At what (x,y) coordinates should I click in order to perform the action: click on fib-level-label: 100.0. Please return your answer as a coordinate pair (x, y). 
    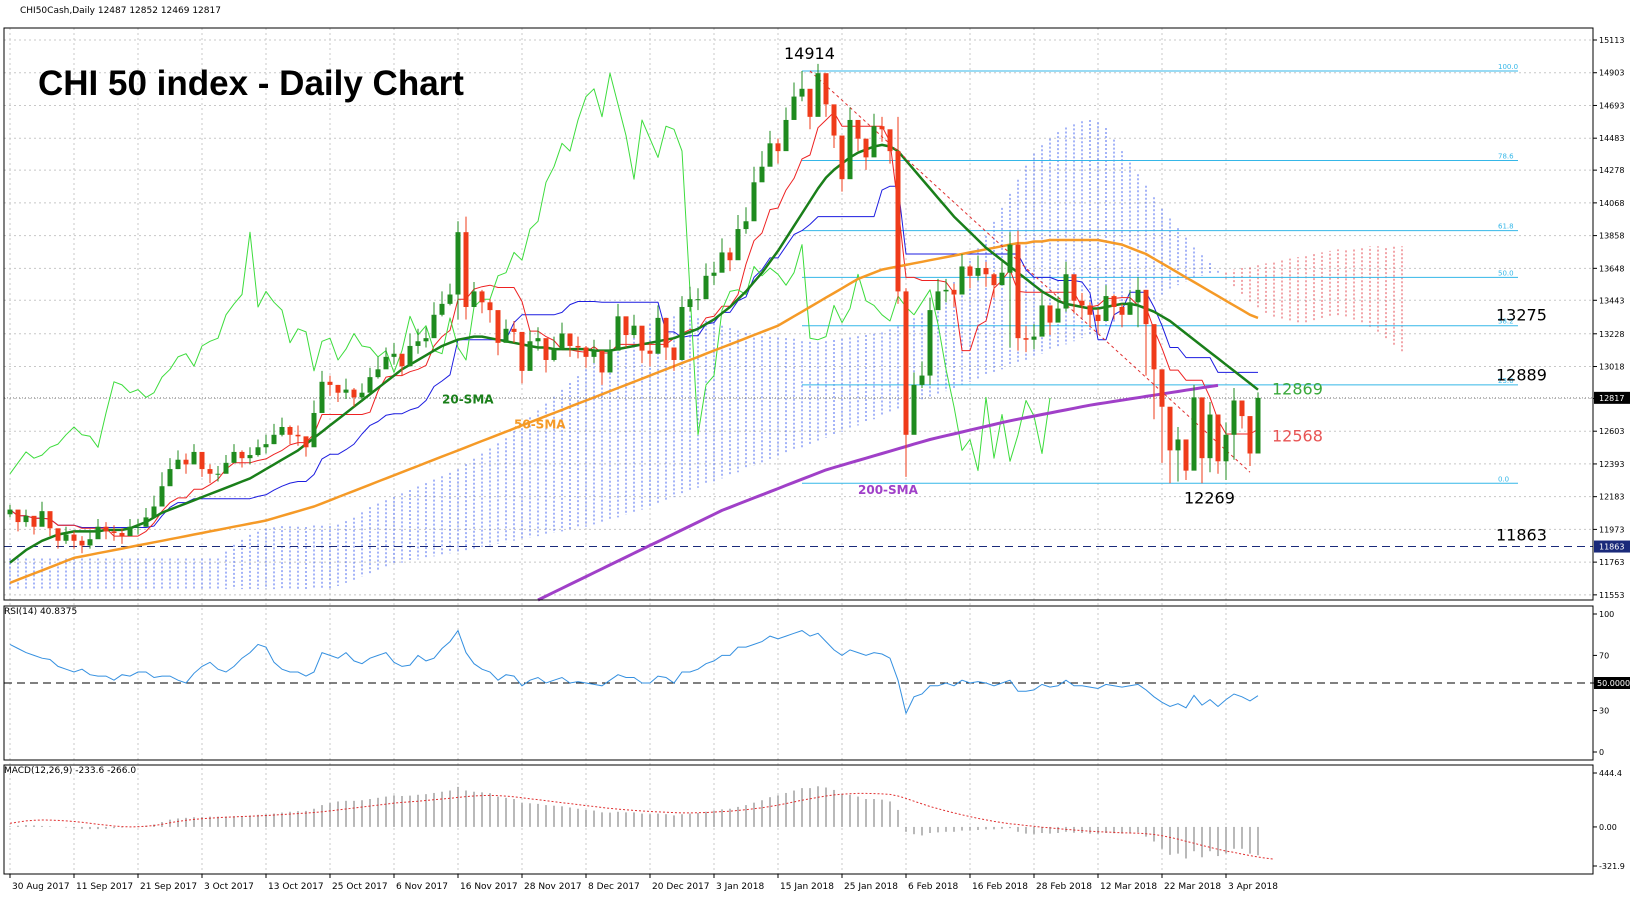
    Looking at the image, I should click on (1508, 67).